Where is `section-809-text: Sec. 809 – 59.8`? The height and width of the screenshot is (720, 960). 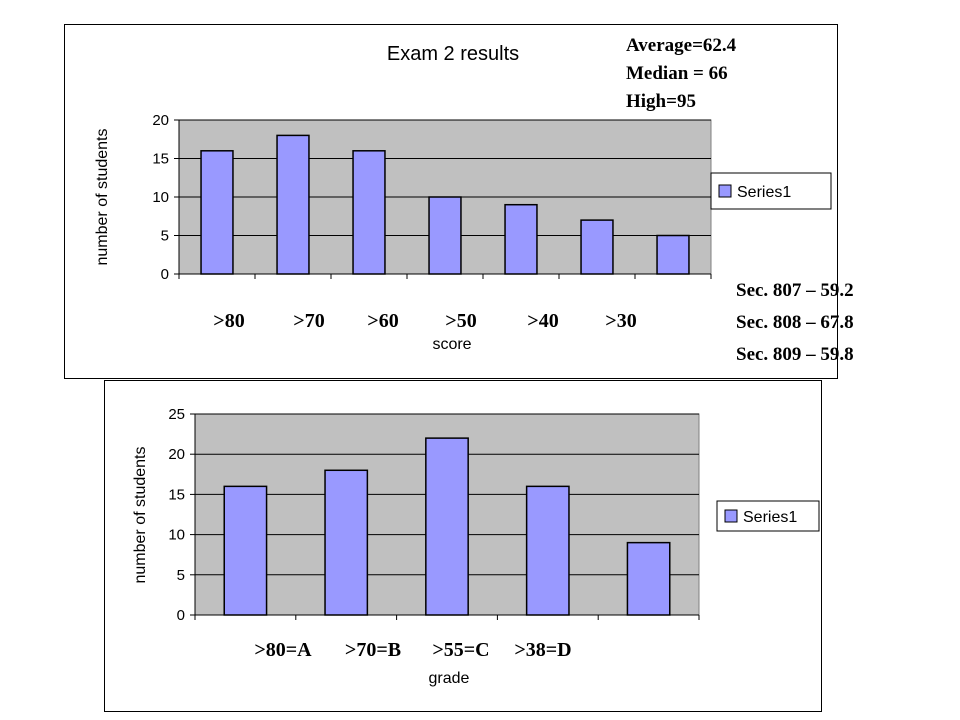 section-809-text: Sec. 809 – 59.8 is located at coordinates (795, 354).